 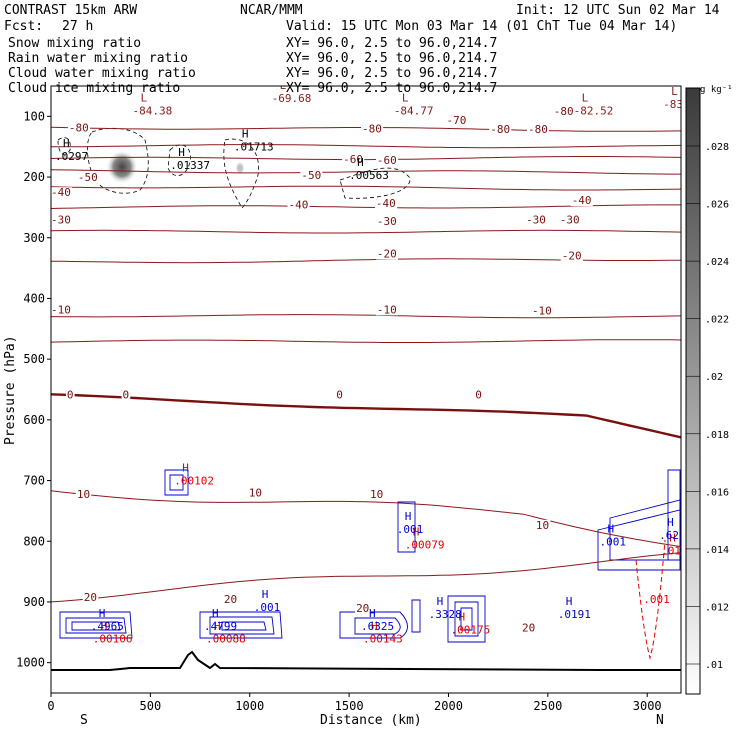 I want to click on colorbar-tick-label: .028, so click(x=717, y=147).